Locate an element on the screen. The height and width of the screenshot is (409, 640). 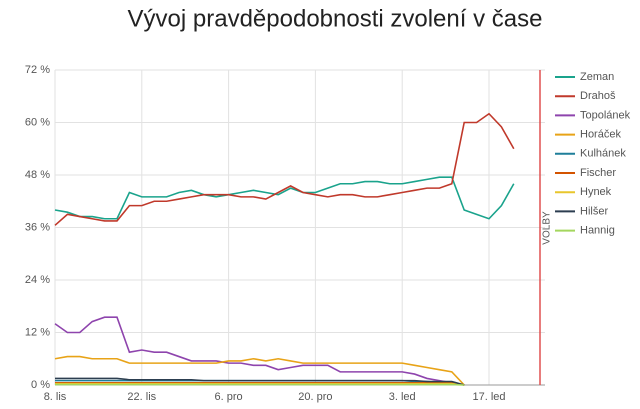
y-tick-label: 48 % is located at coordinates (37, 175).